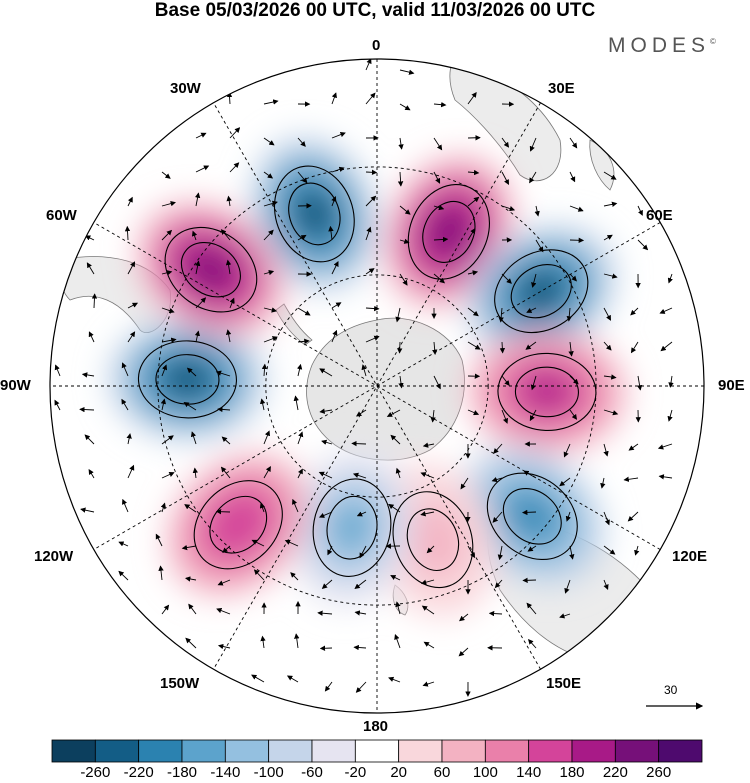 This screenshot has height=783, width=750. What do you see at coordinates (238, 525) in the screenshot?
I see `positive-center-4-contour` at bounding box center [238, 525].